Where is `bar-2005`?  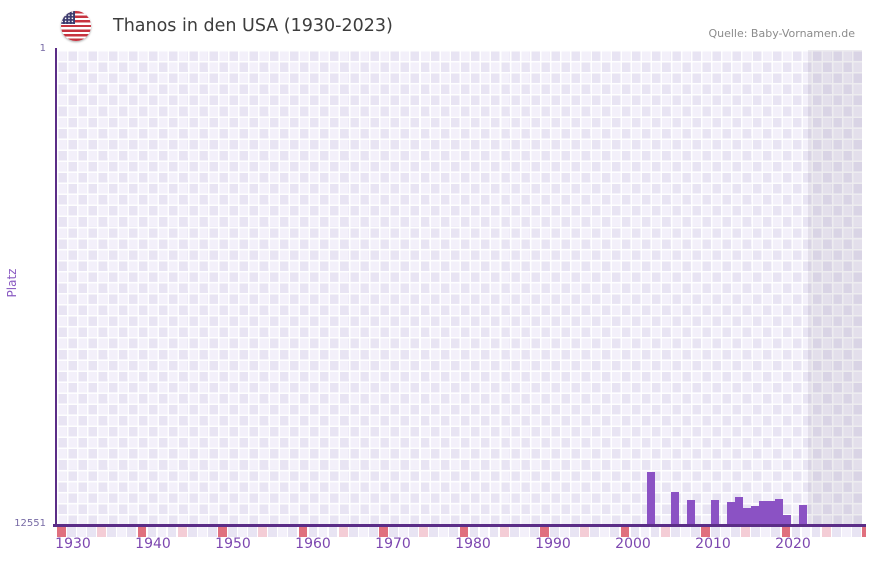
bar-2005 is located at coordinates (675, 508).